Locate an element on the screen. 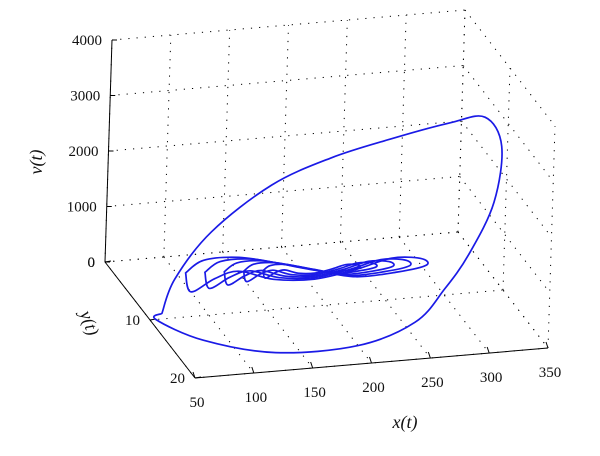  x-tick-label: 350 is located at coordinates (550, 373).